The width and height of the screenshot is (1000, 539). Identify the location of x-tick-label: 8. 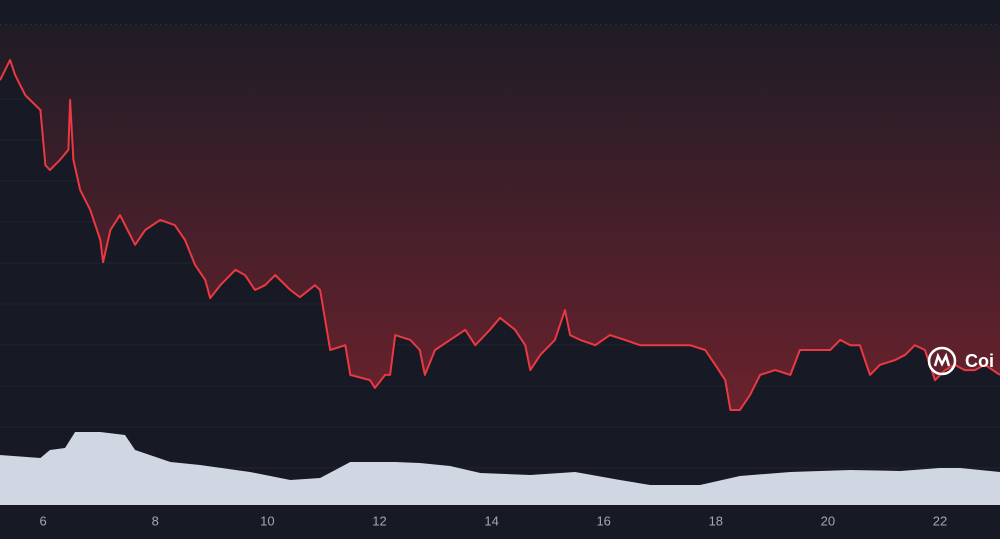
(155, 520).